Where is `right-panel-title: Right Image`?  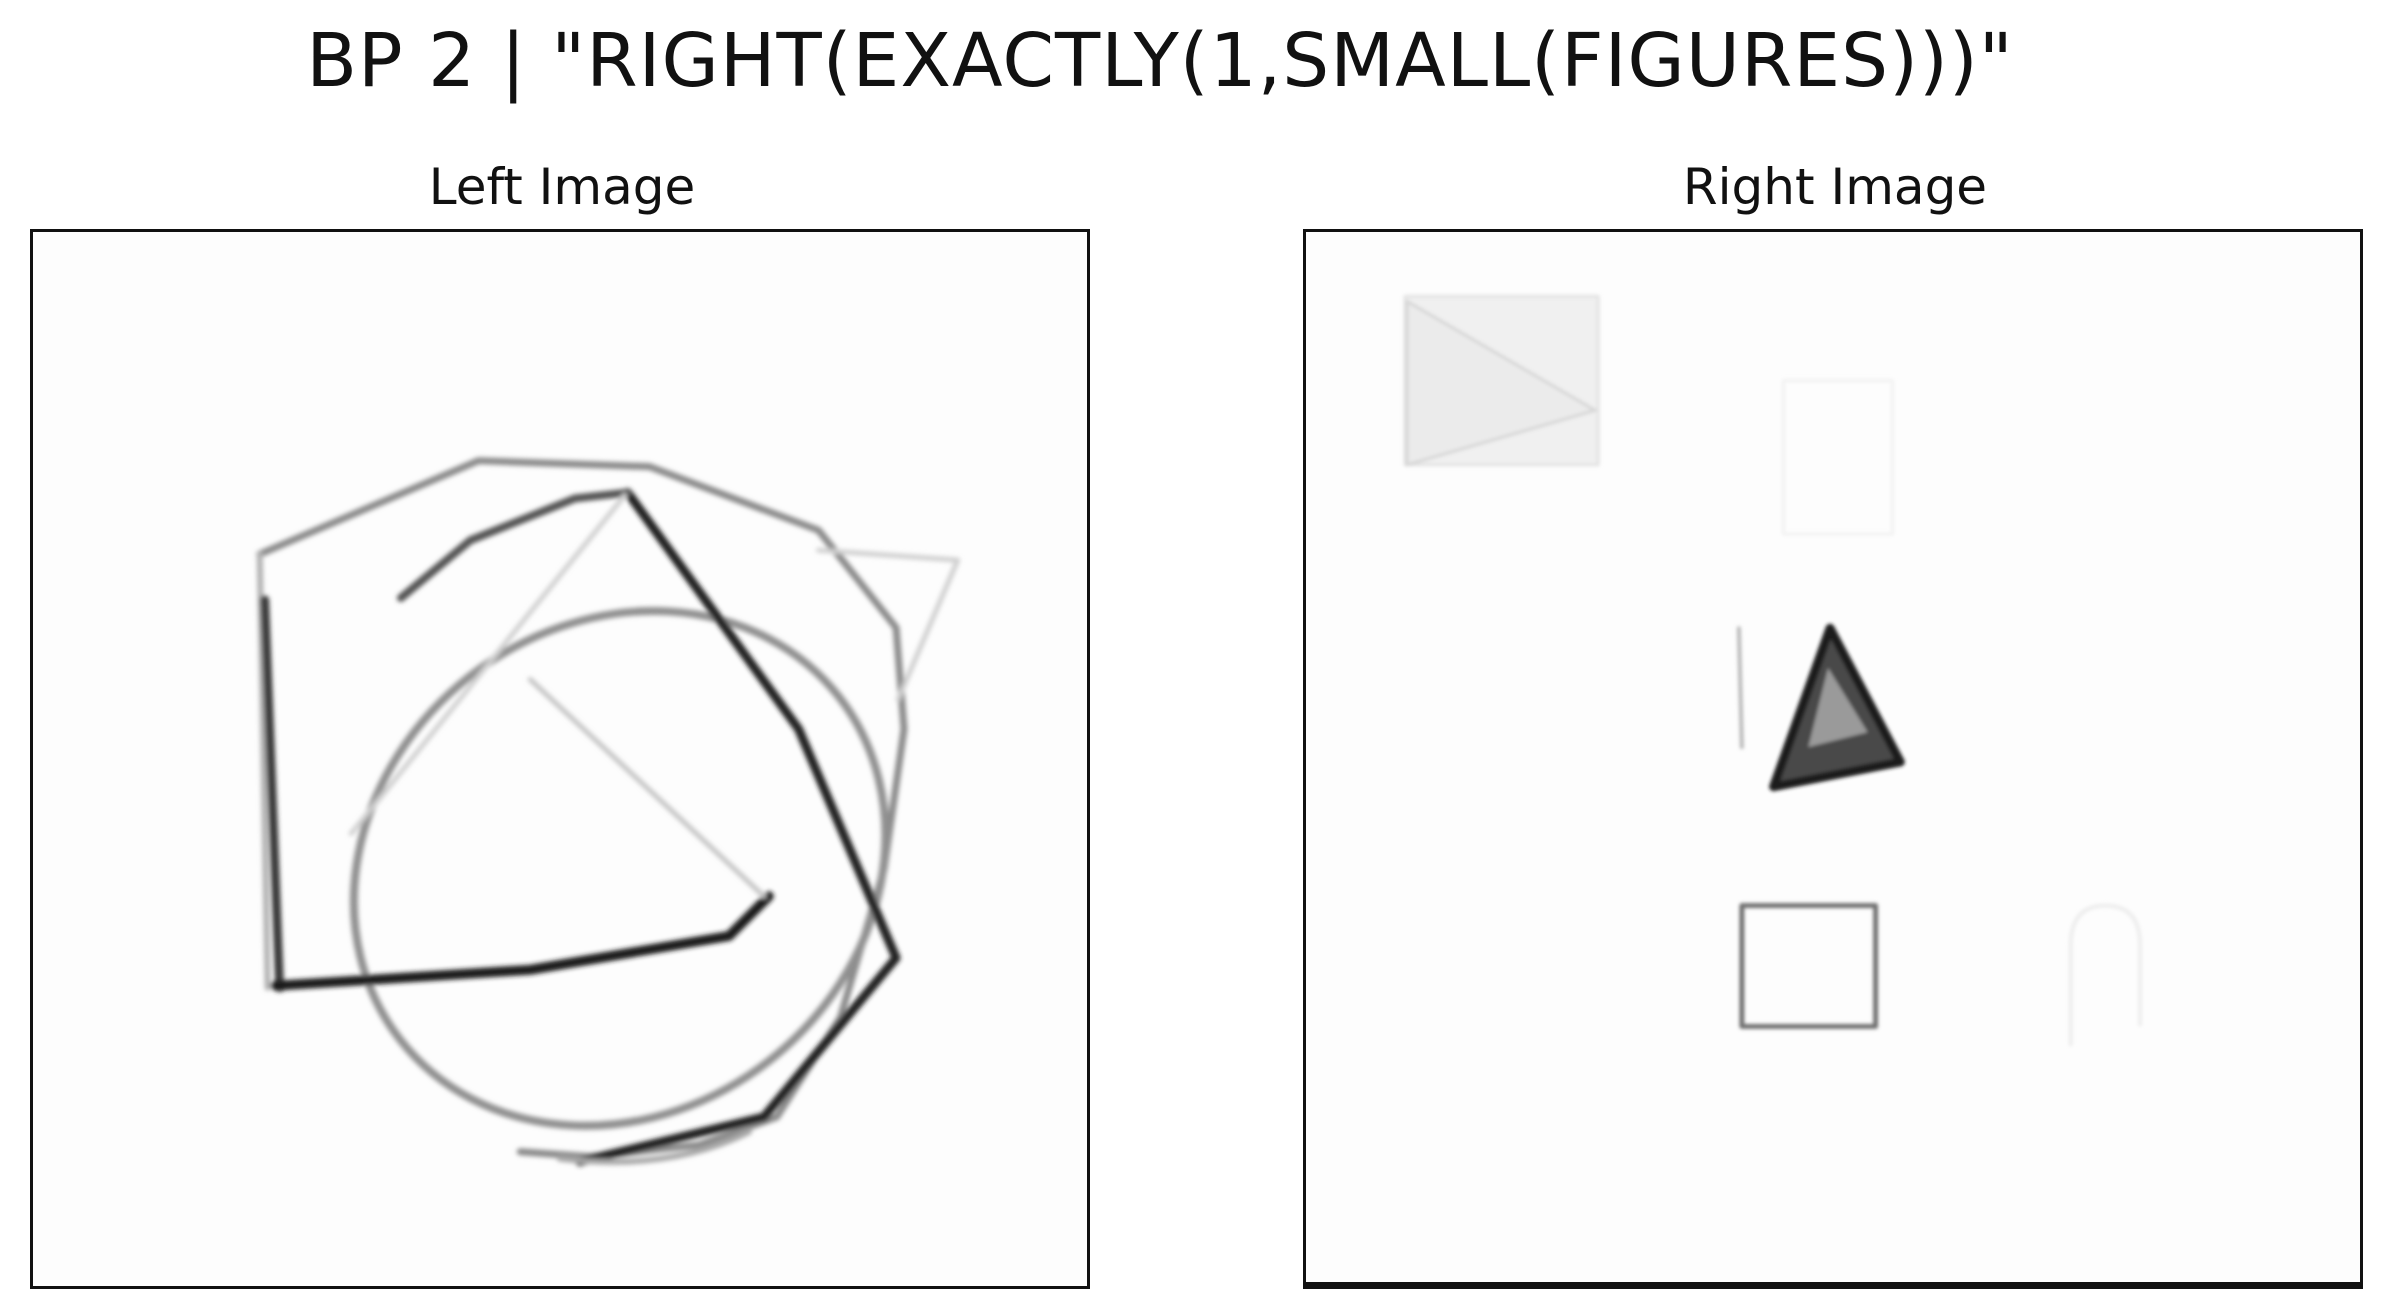
right-panel-title: Right Image is located at coordinates (1835, 187).